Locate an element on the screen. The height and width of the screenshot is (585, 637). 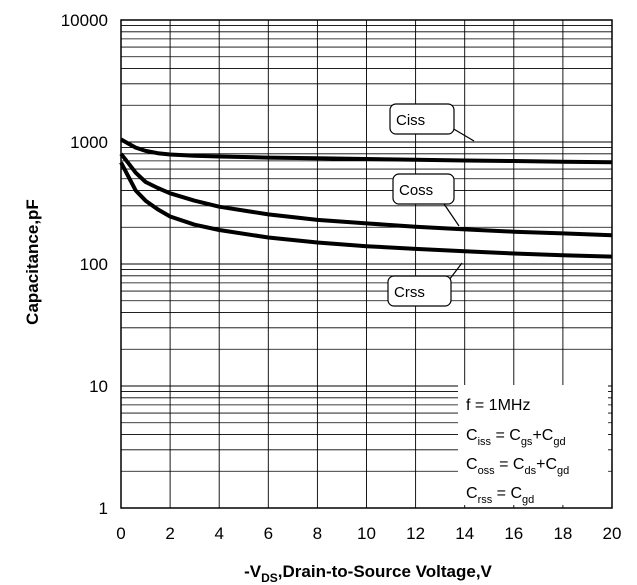
y-axis-label: Capacitance,pF is located at coordinates (32, 262).